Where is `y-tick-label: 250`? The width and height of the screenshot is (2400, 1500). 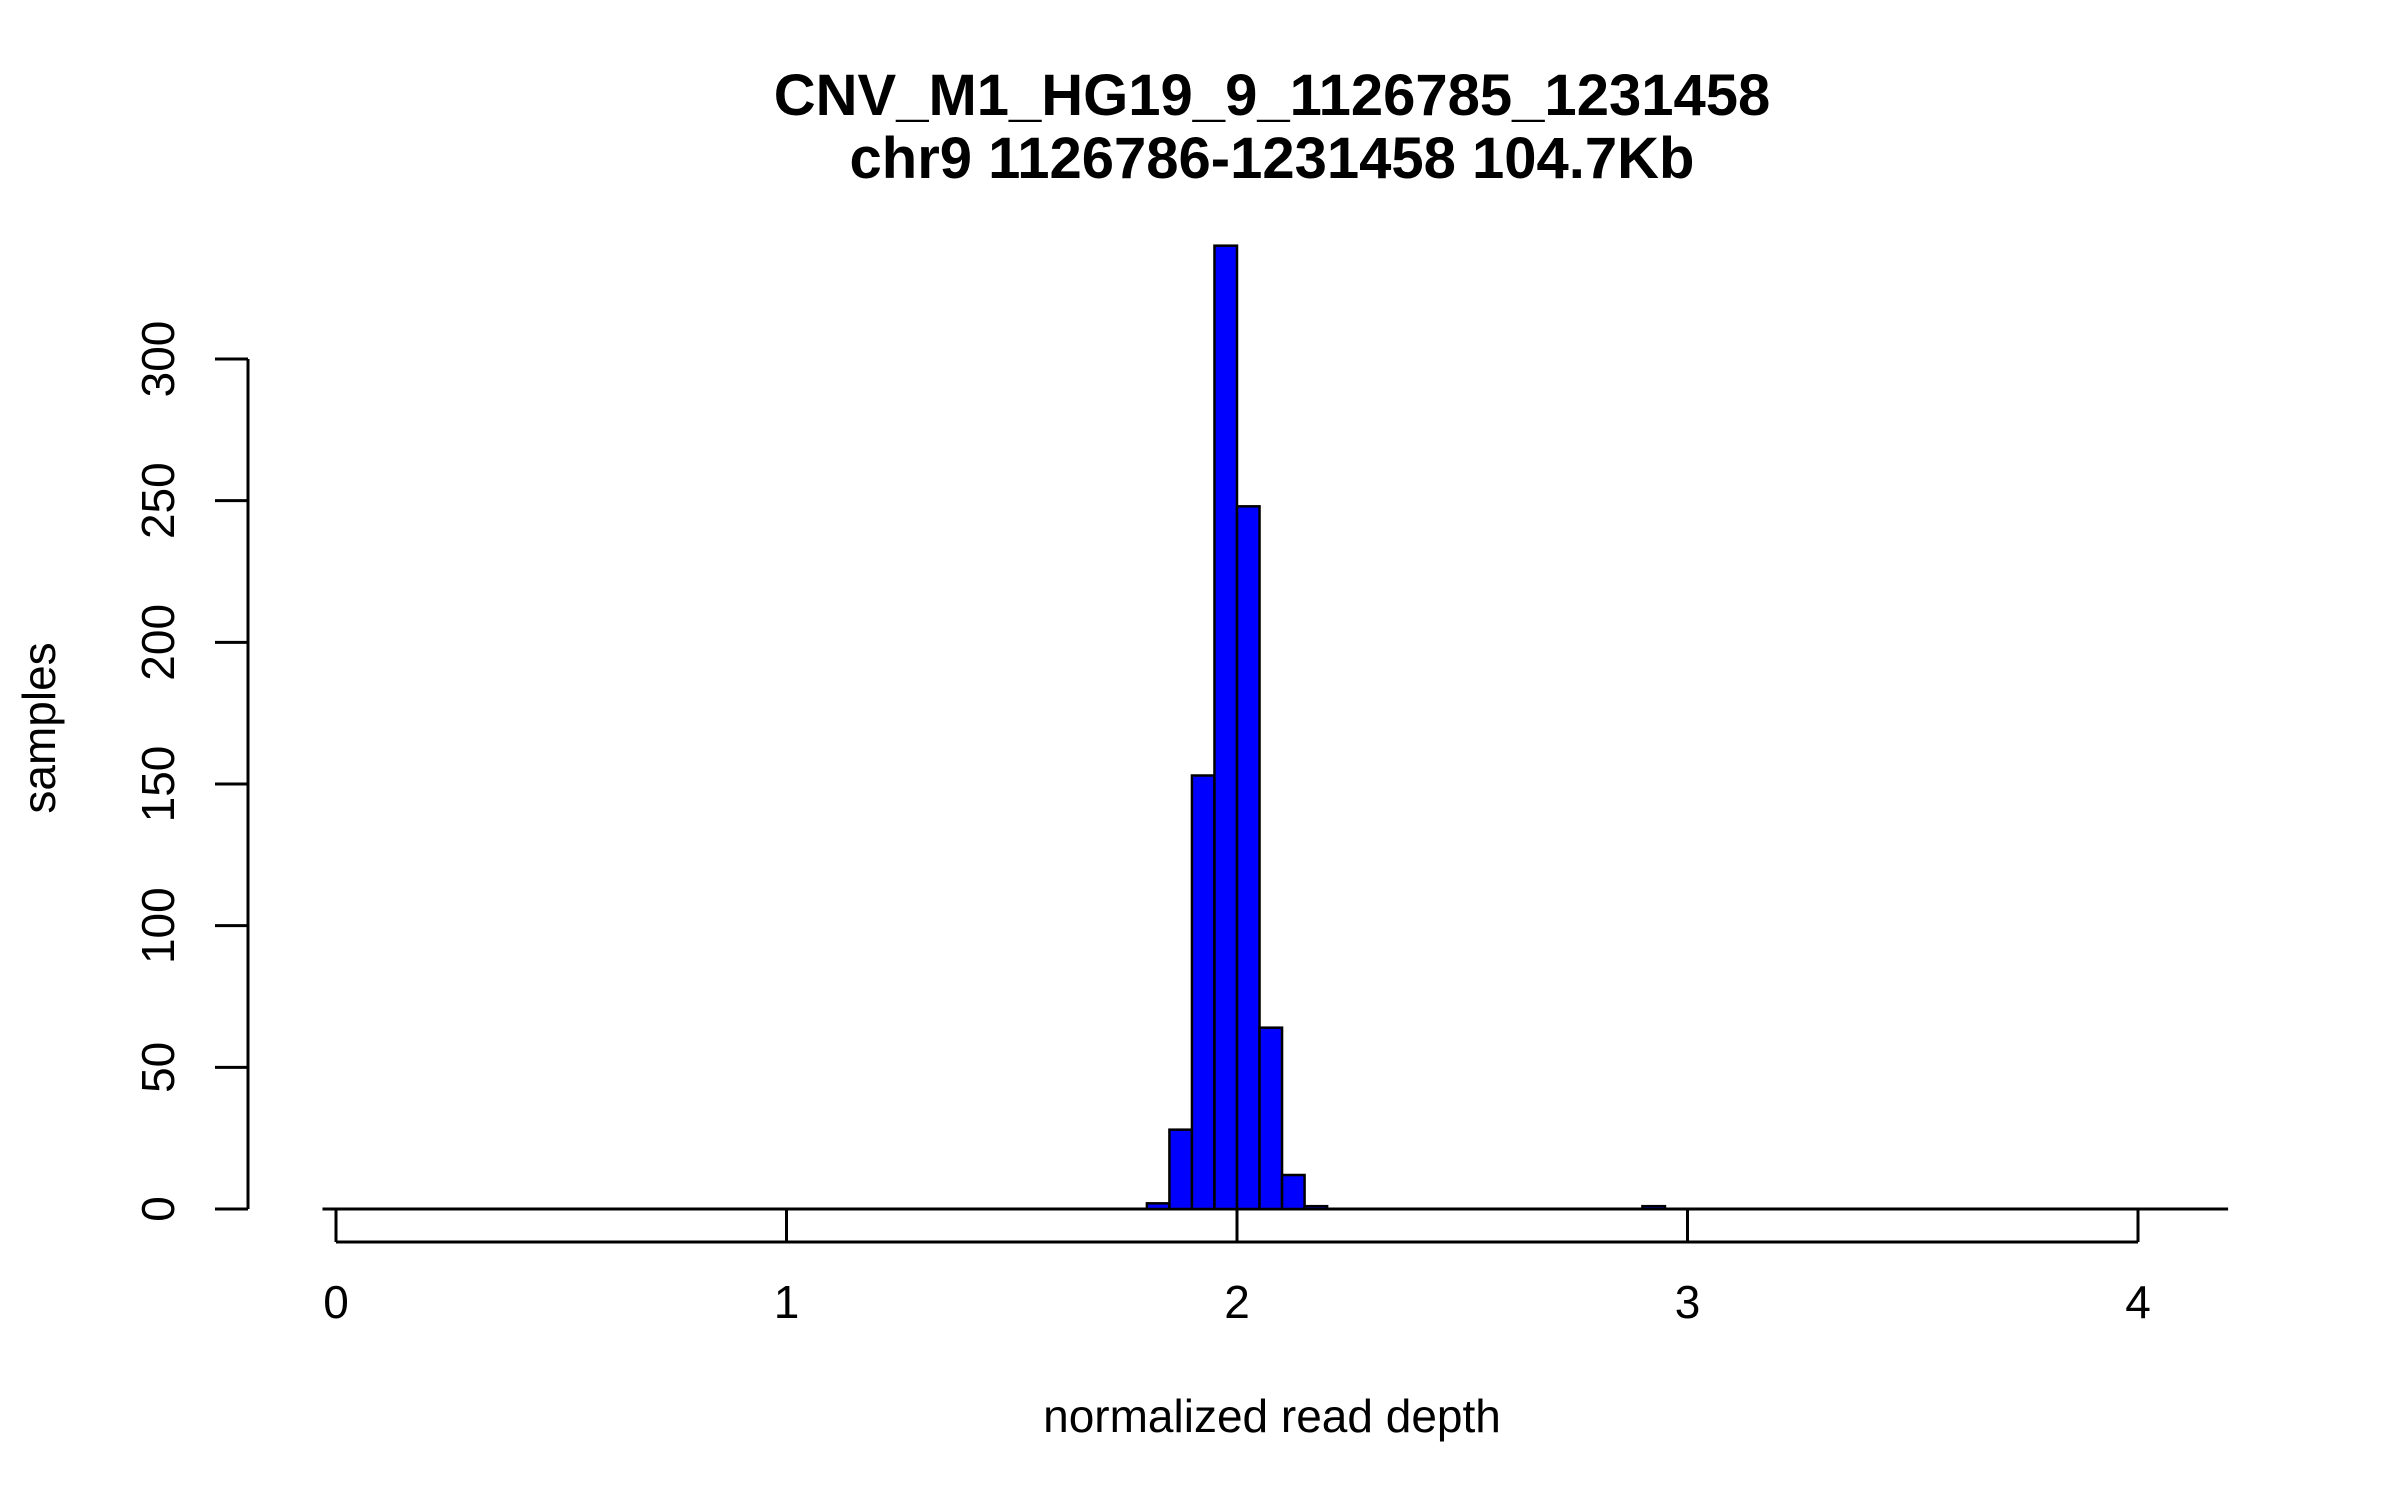
y-tick-label: 250 is located at coordinates (158, 500).